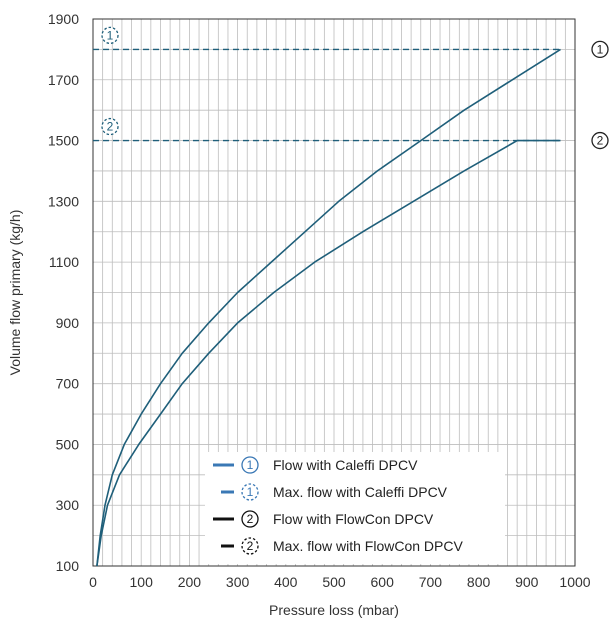 This screenshot has height=629, width=611. I want to click on y-axis-title: Volume flow primary (kg/h), so click(15, 293).